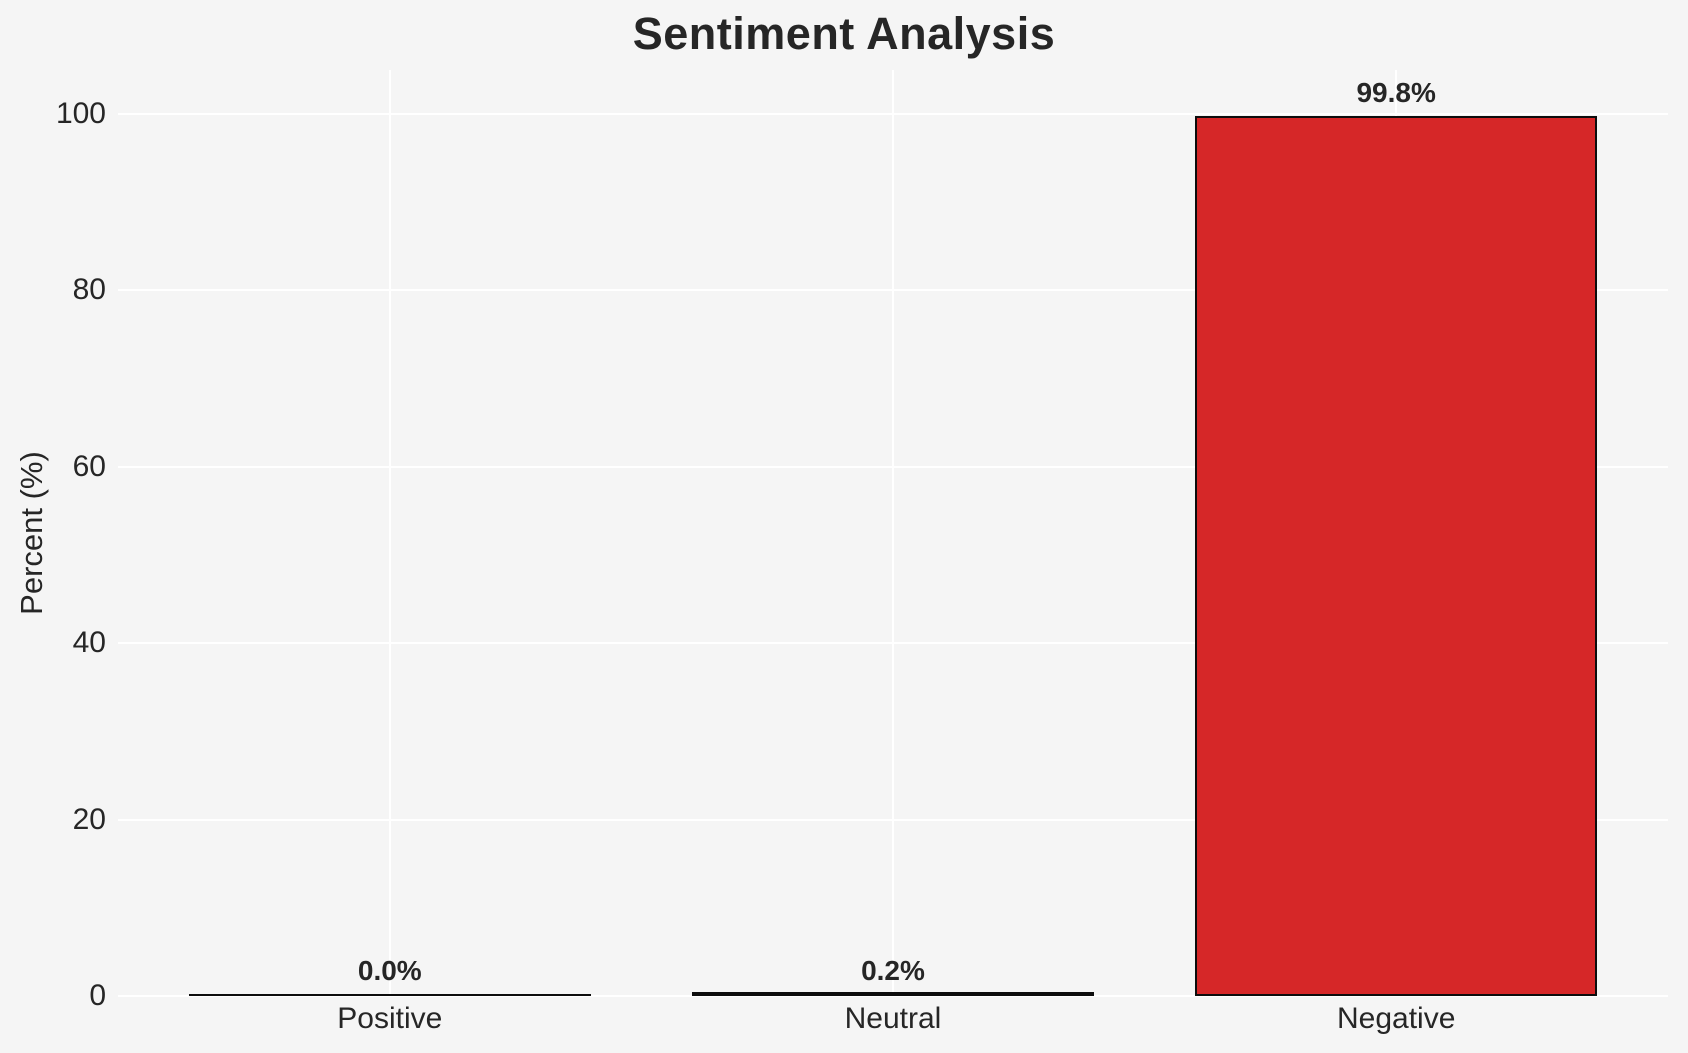  I want to click on value-label-neutral: 0.2%, so click(893, 970).